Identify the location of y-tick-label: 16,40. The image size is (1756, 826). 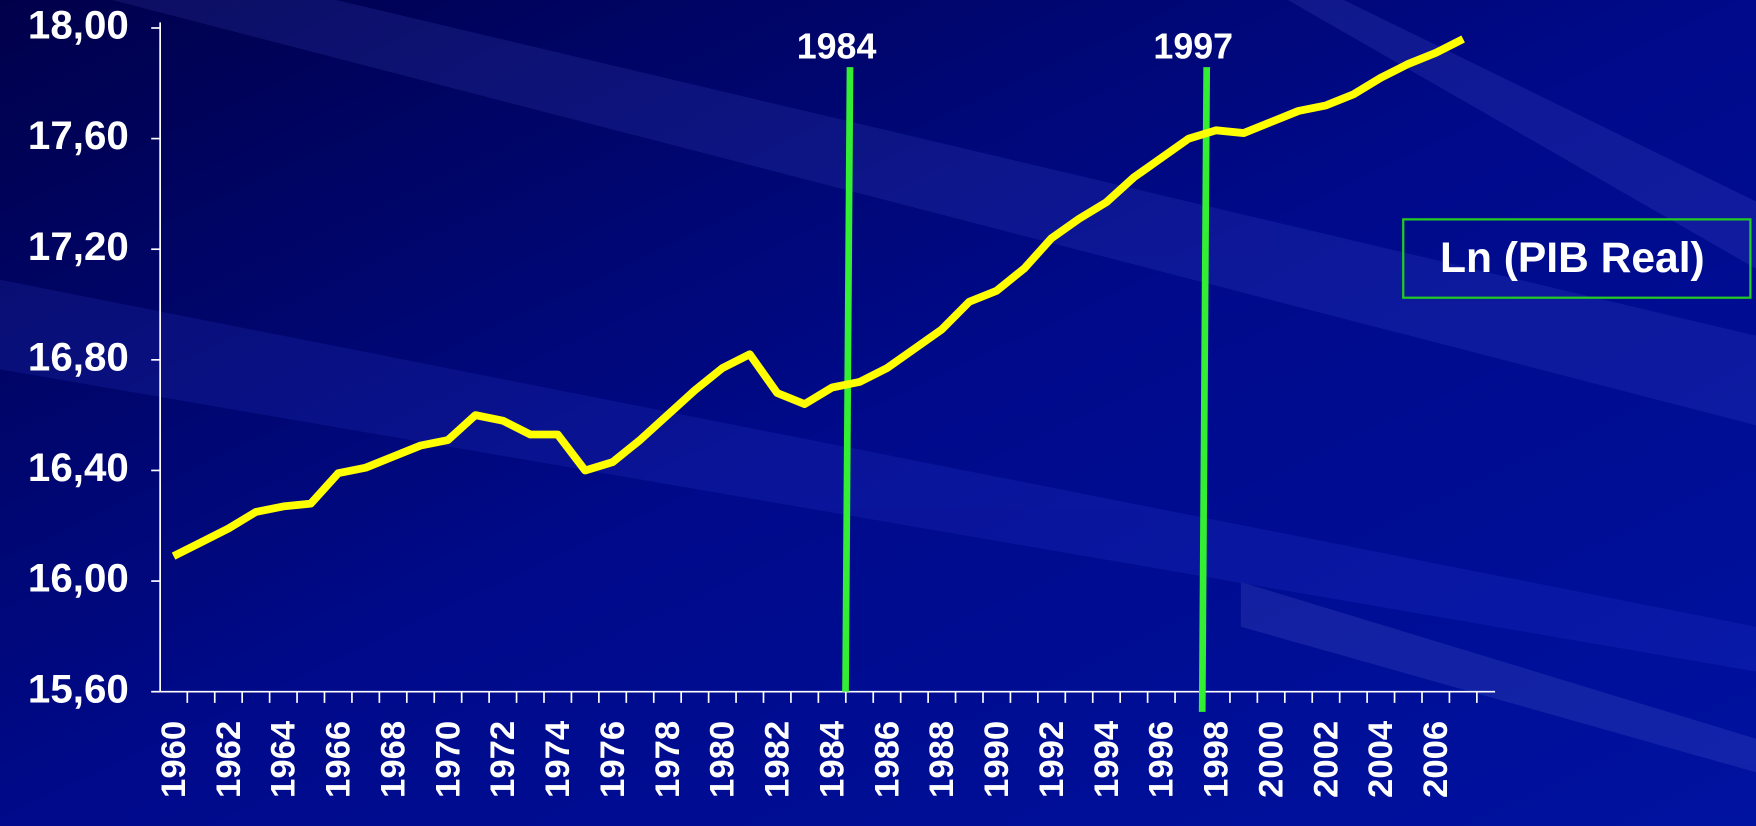
(78, 467).